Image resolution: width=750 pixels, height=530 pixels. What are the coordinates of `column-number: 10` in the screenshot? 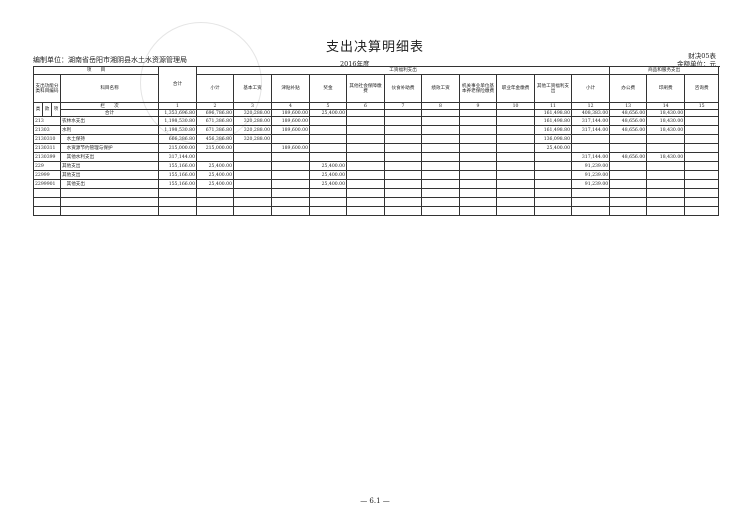 It's located at (516, 106).